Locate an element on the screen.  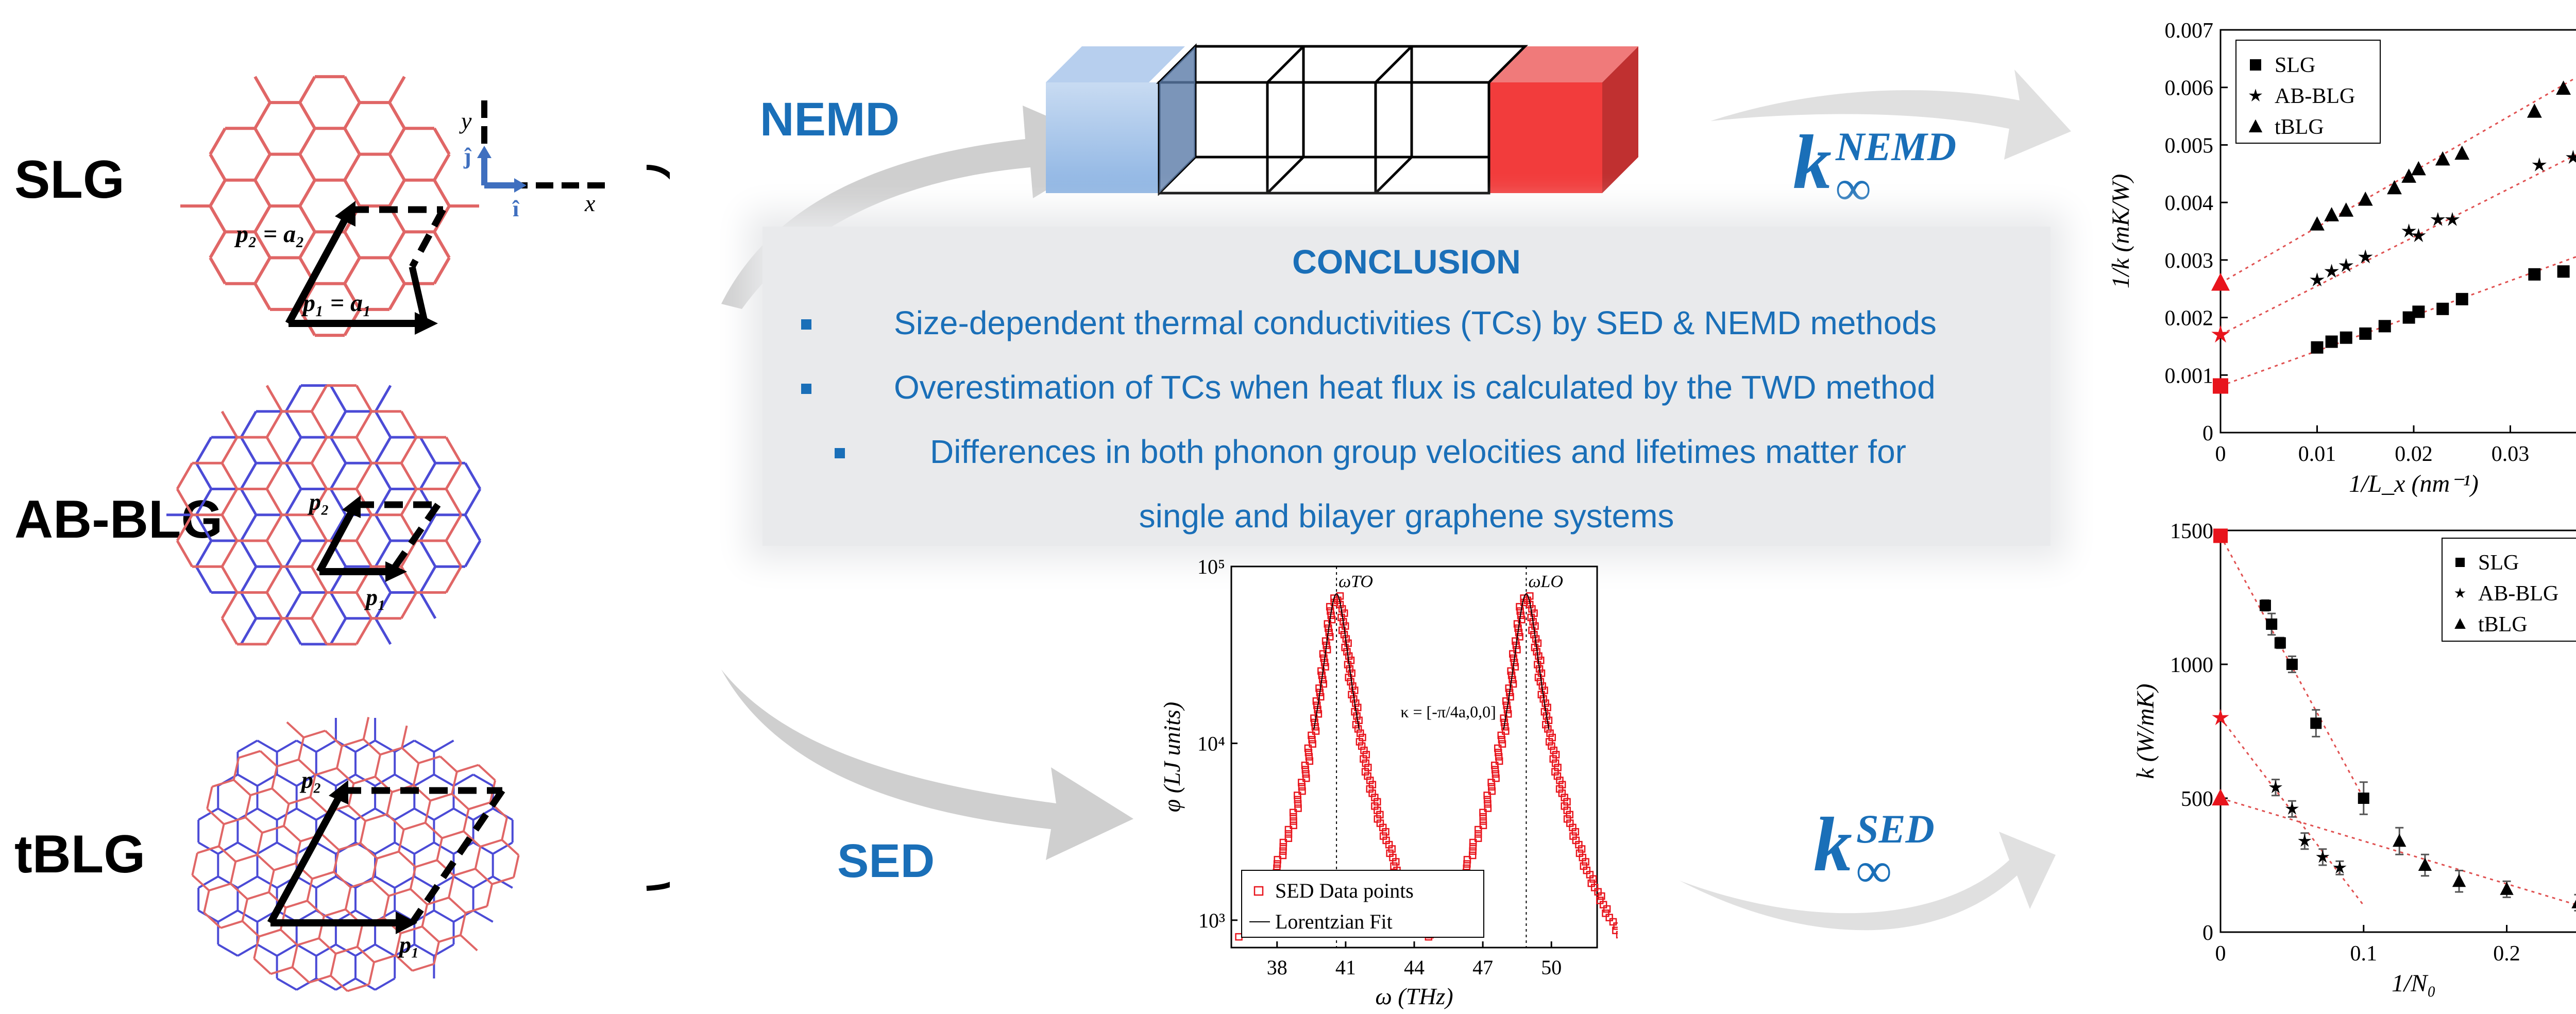
arrow-nemd-to-plot is located at coordinates (1890, 115).